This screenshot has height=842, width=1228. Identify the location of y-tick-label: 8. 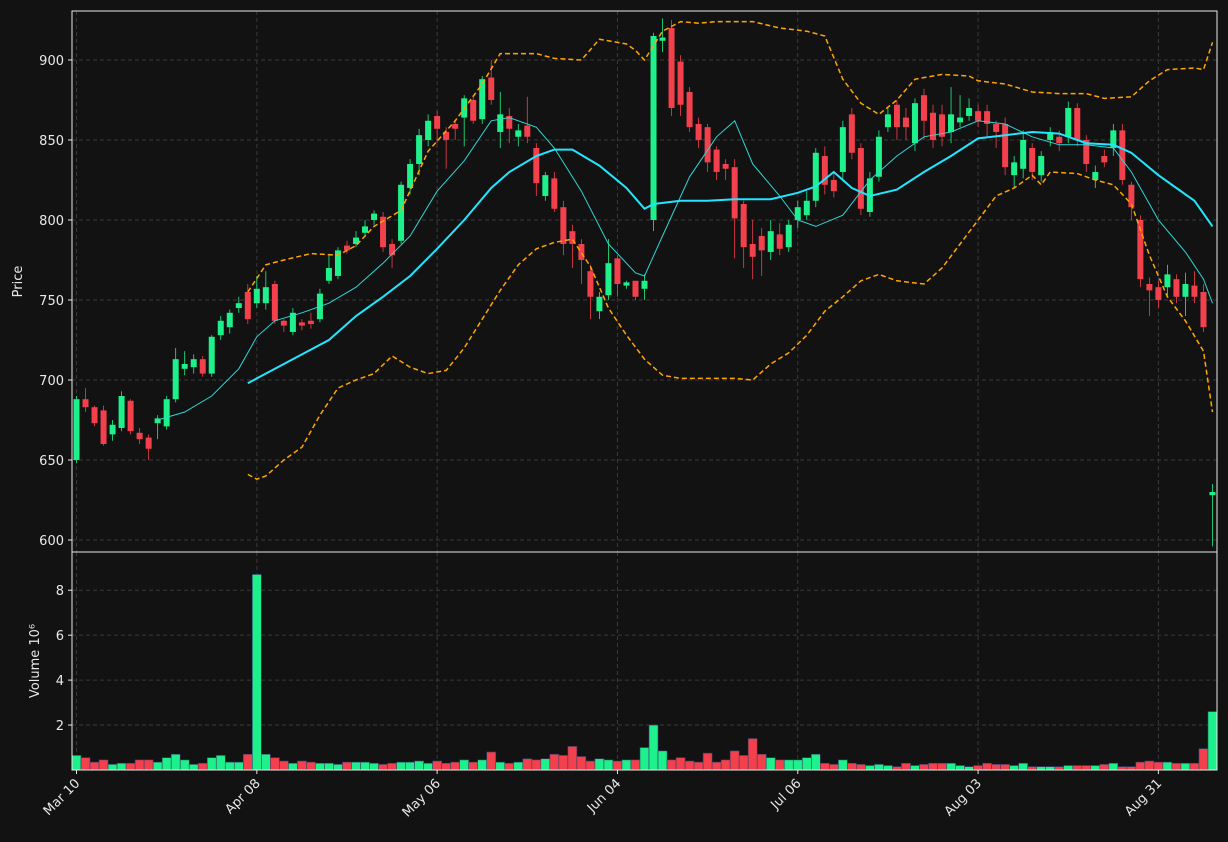
(60, 591).